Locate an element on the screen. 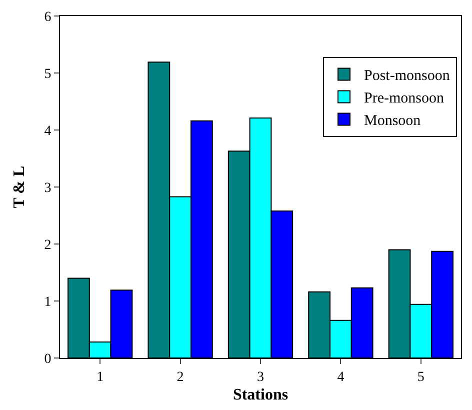 This screenshot has height=410, width=472. x-tick-label: 5 is located at coordinates (420, 377).